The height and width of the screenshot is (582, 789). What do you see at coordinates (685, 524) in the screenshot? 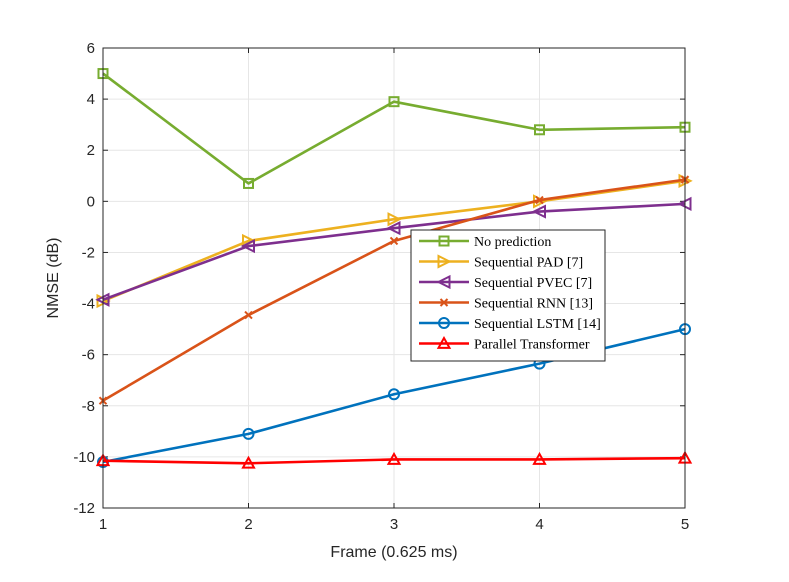
I see `x-tick-label: 5` at bounding box center [685, 524].